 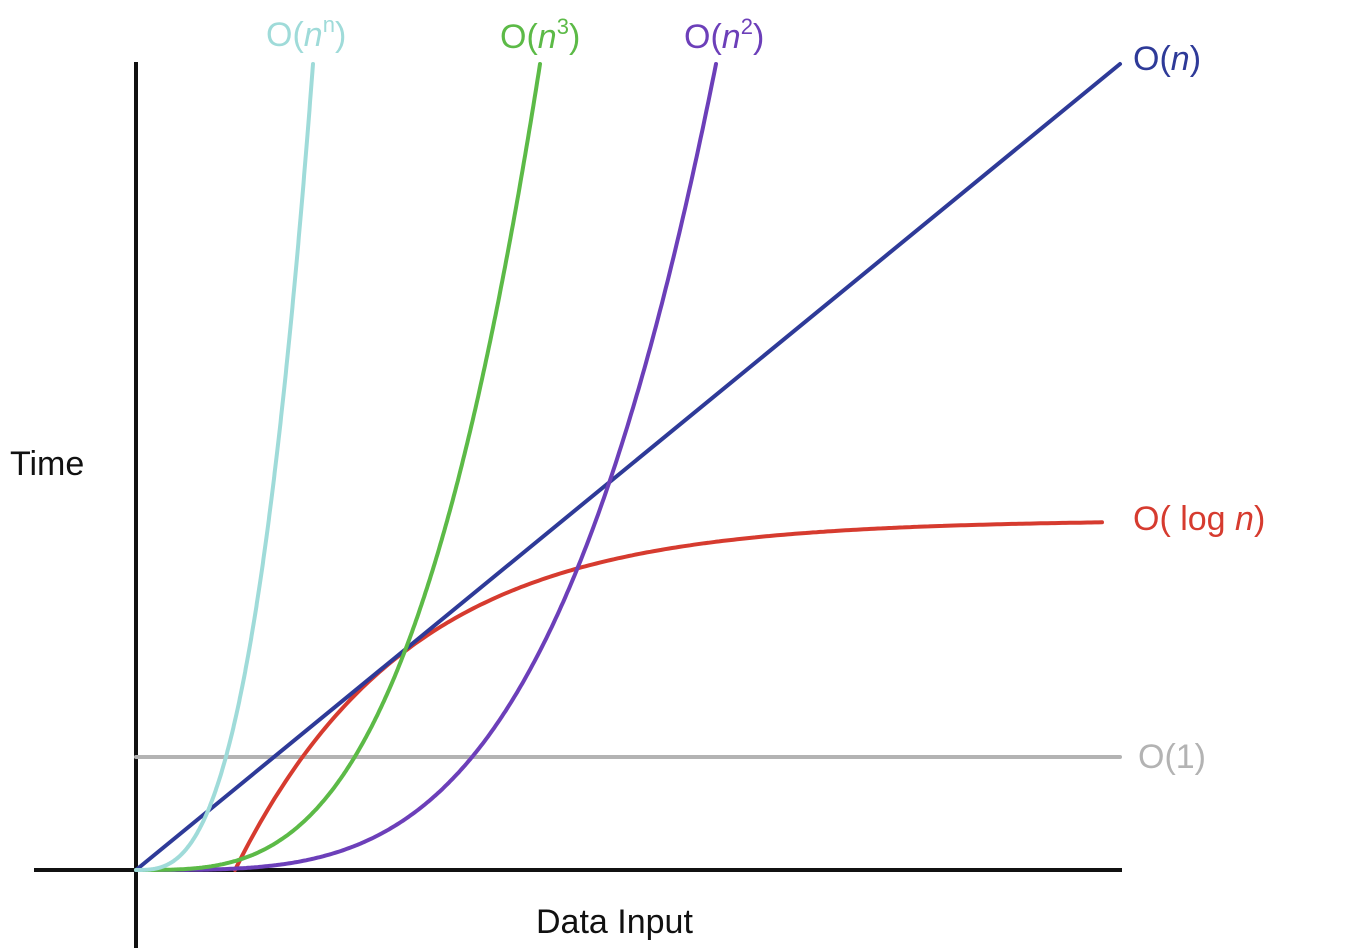 I want to click on label-exponential: O(nn), so click(x=306, y=33).